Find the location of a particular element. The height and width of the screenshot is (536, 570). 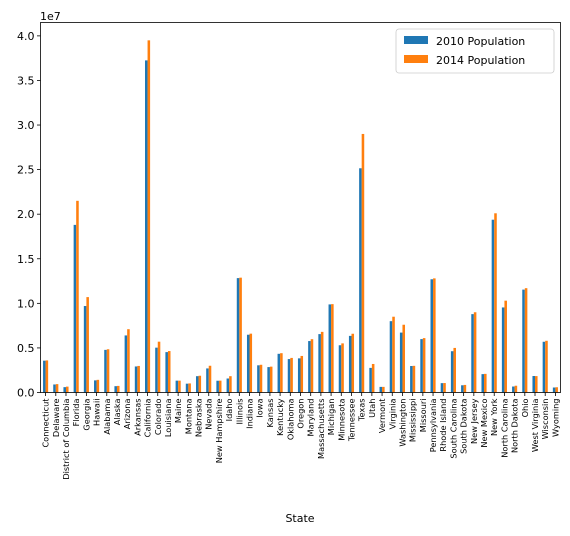

y-tick-label: 1.0 is located at coordinates (26, 303).